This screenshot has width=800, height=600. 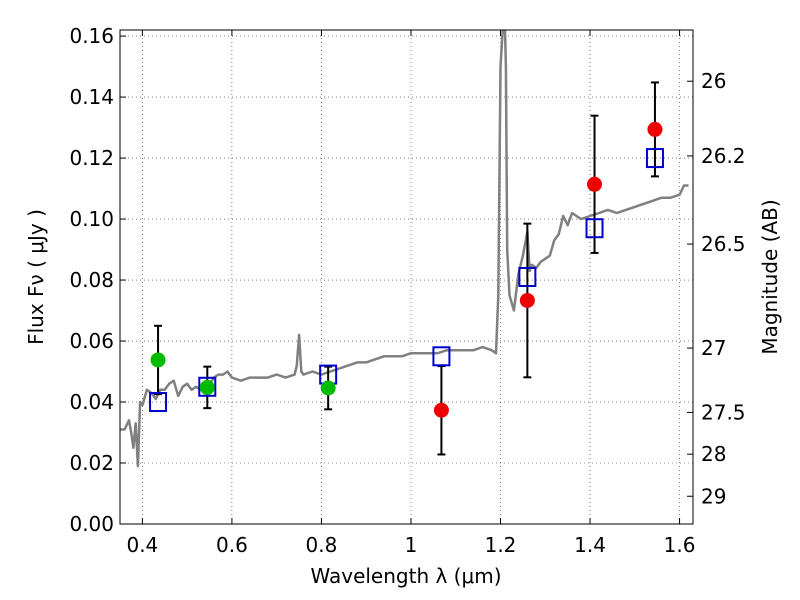 I want to click on right-tick-label: 27, so click(x=713, y=348).